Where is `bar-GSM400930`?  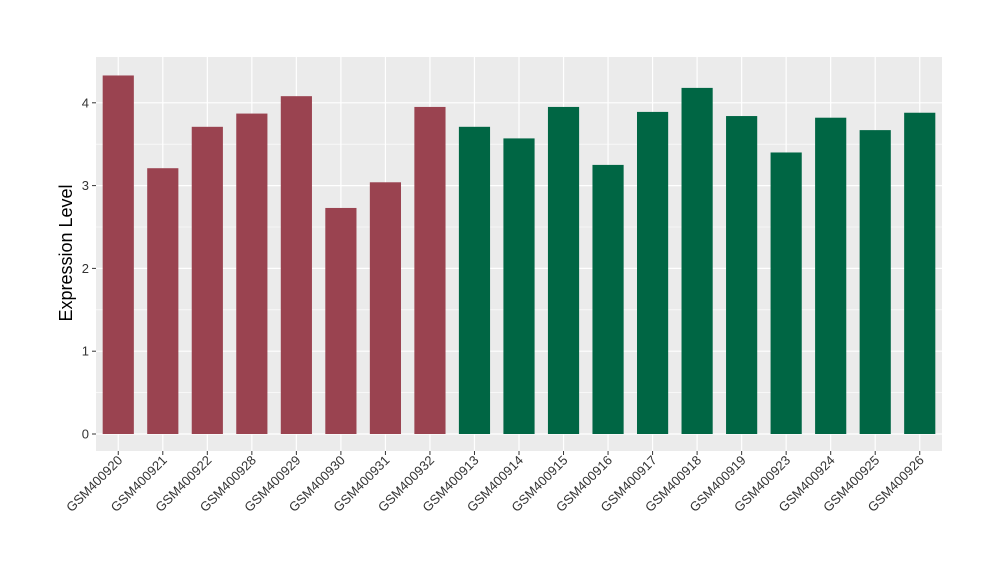 bar-GSM400930 is located at coordinates (341, 320).